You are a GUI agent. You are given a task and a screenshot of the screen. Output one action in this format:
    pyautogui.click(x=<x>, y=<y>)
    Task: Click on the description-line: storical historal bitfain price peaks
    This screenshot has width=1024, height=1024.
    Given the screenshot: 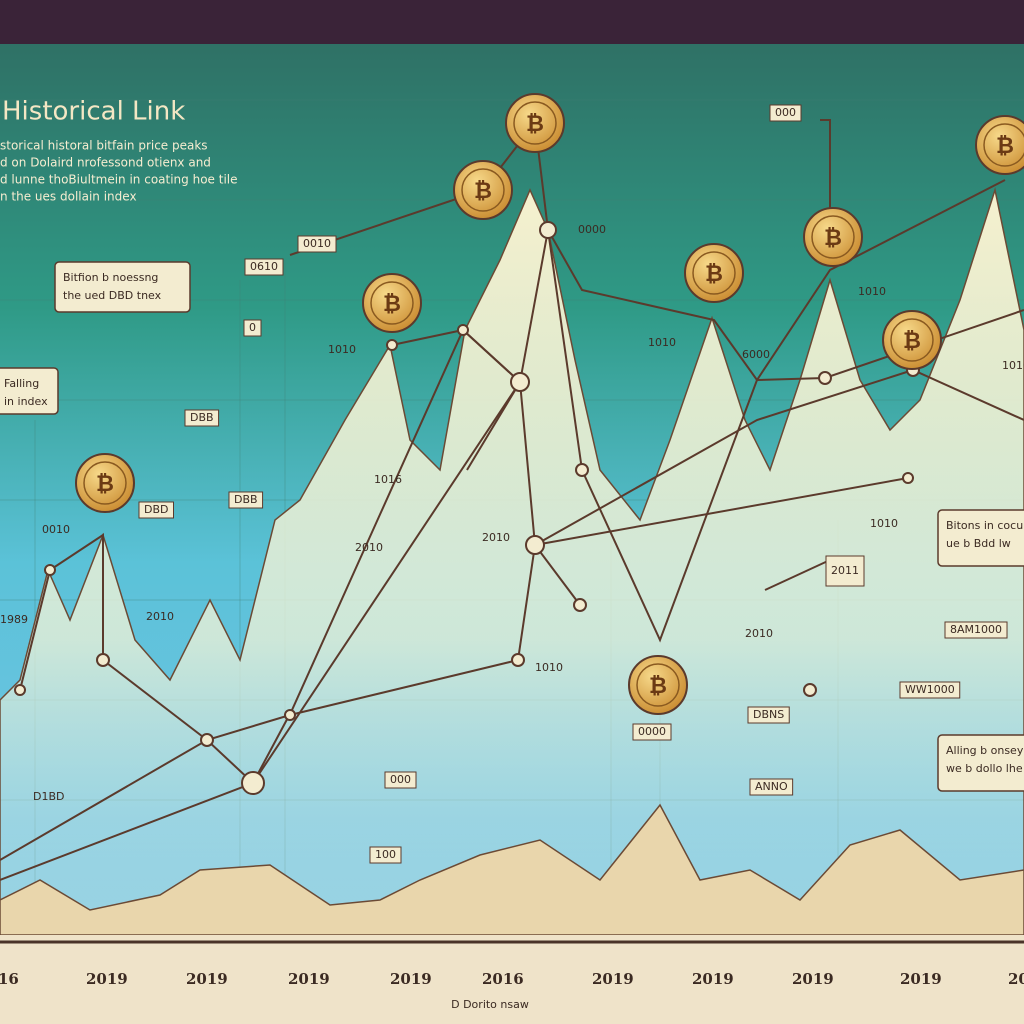 What is the action you would take?
    pyautogui.click(x=104, y=146)
    